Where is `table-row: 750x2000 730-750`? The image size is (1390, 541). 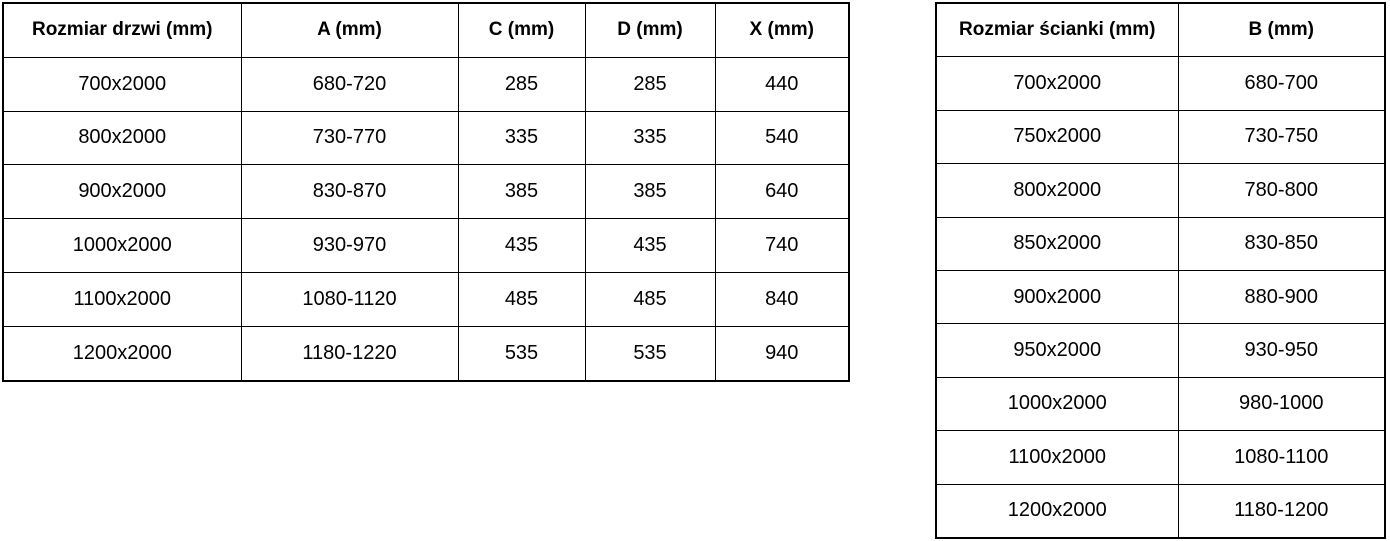
table-row: 750x2000 730-750 is located at coordinates (1160, 137).